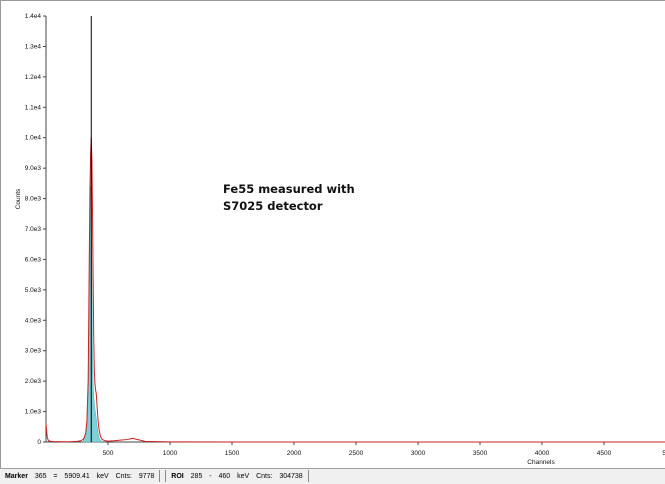 This screenshot has width=665, height=484. I want to click on roi-start: 285, so click(196, 476).